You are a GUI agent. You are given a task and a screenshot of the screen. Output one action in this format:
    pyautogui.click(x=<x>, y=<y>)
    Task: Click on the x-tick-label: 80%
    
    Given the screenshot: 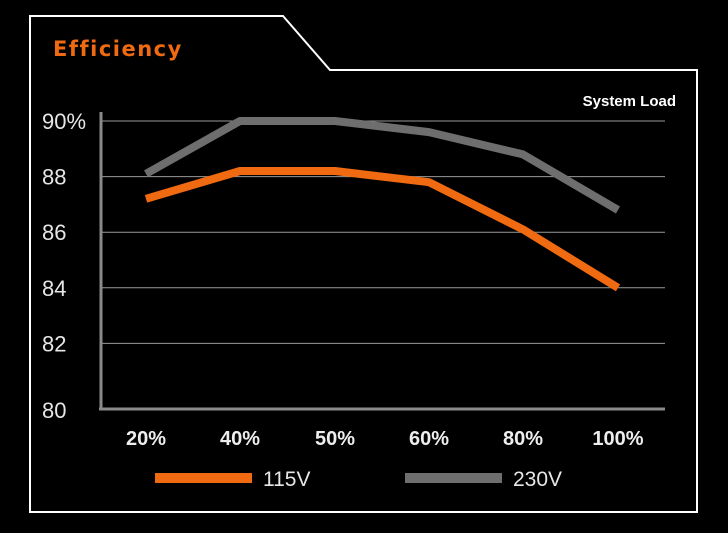 What is the action you would take?
    pyautogui.click(x=523, y=439)
    